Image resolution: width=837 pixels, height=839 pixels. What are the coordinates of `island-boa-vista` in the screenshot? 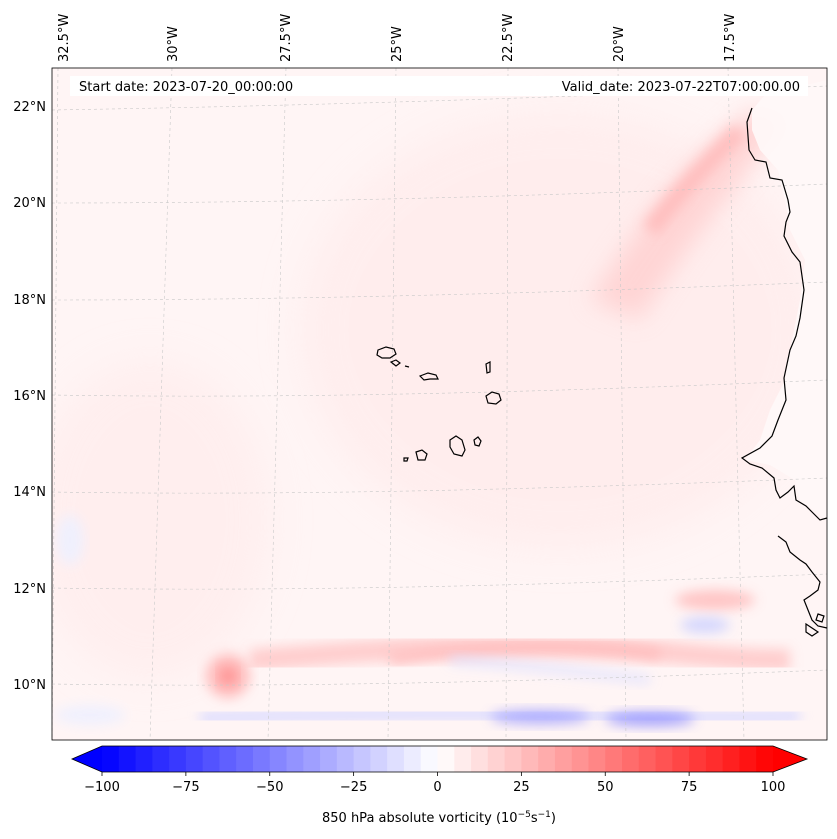 It's located at (493, 398).